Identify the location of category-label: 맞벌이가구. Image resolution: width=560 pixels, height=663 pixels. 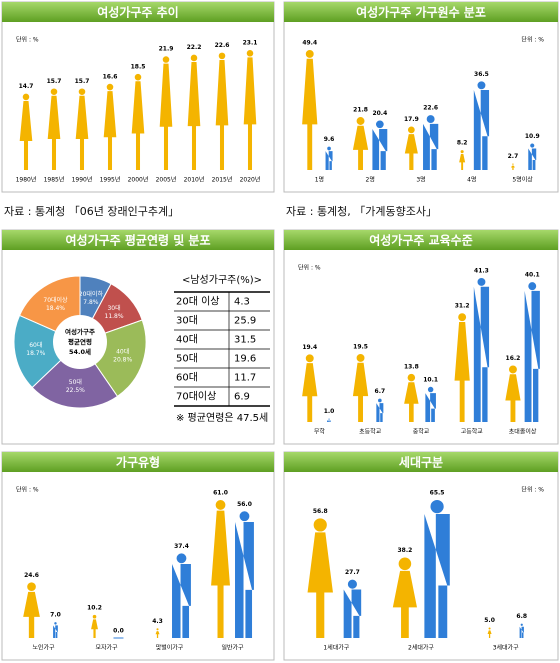
(170, 648).